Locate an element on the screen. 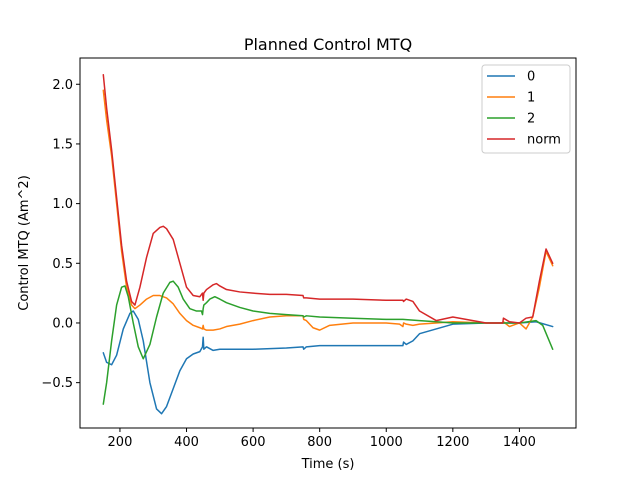  x-axis: 200 400 600 800 1000 1200 1400 is located at coordinates (322, 439).